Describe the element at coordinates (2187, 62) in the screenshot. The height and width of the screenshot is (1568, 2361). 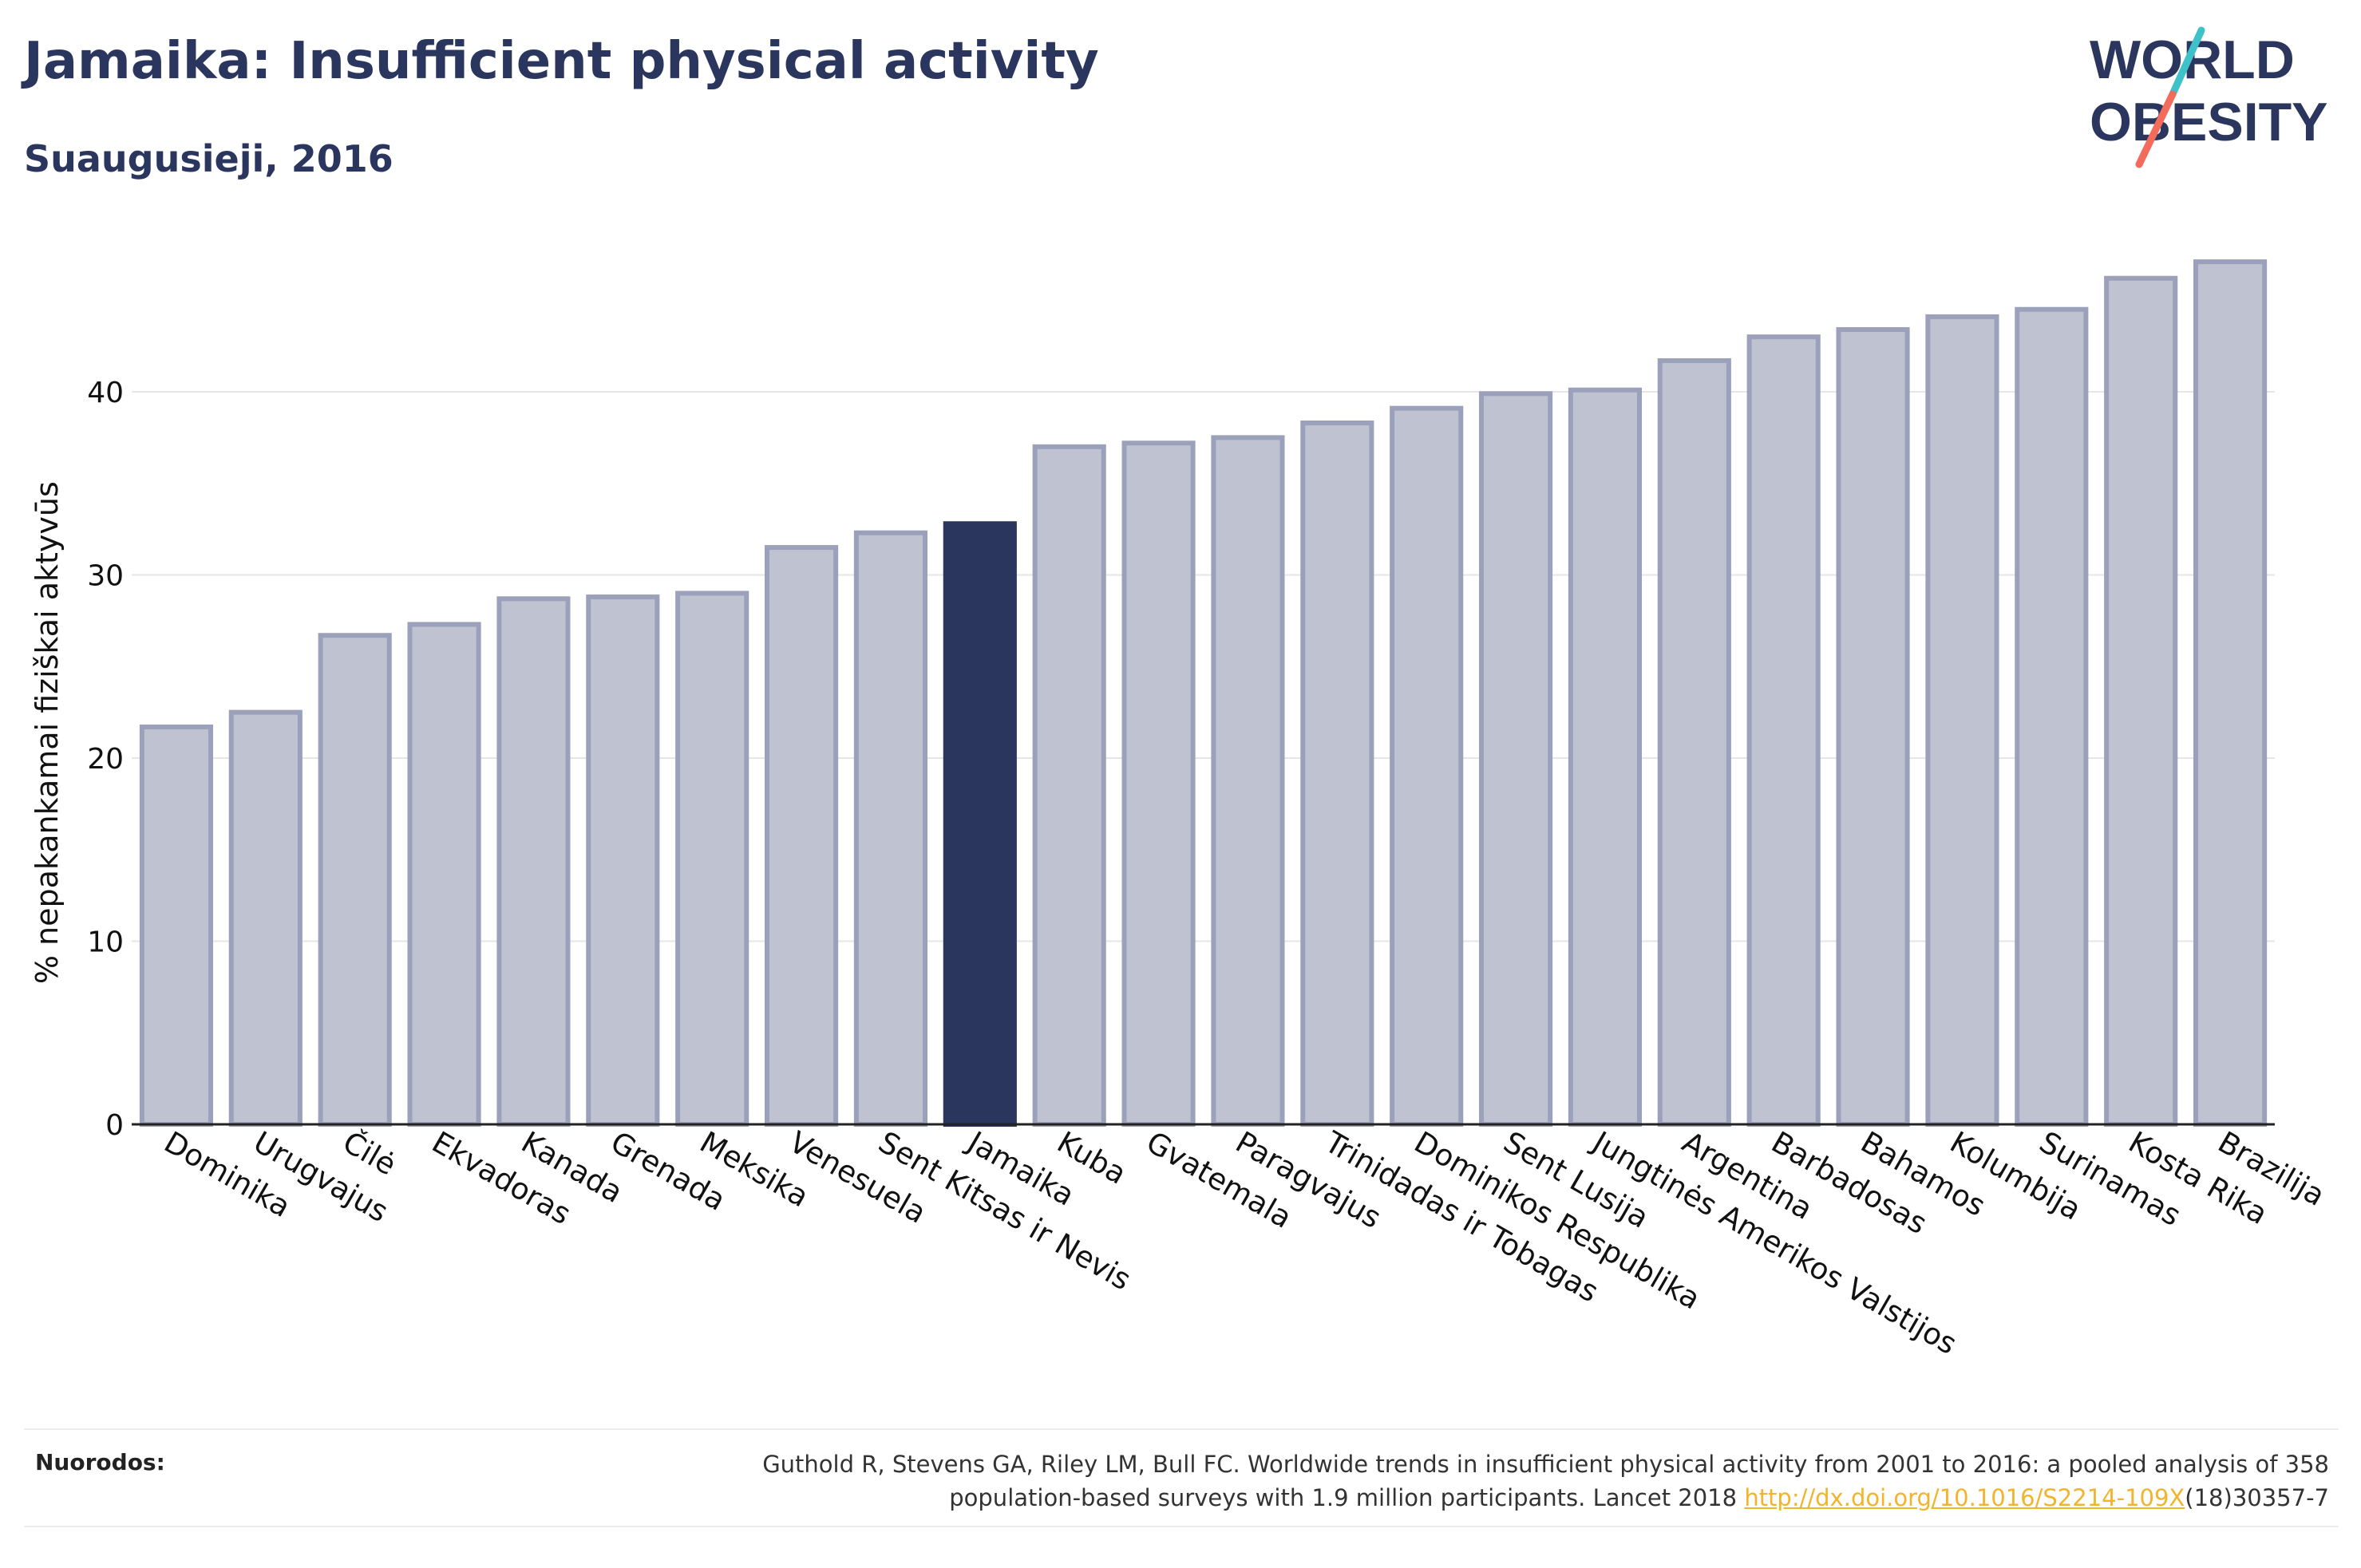
I see `logo-slash-teal` at that location.